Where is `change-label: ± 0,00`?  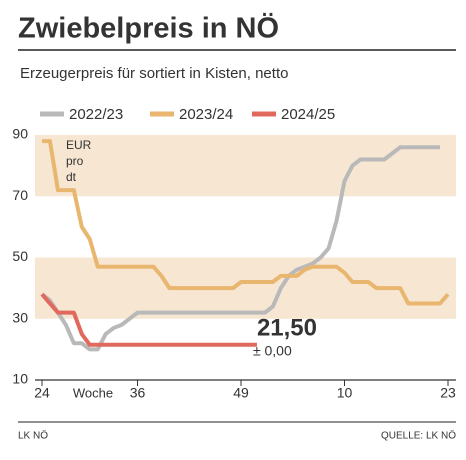
change-label: ± 0,00 is located at coordinates (272, 351).